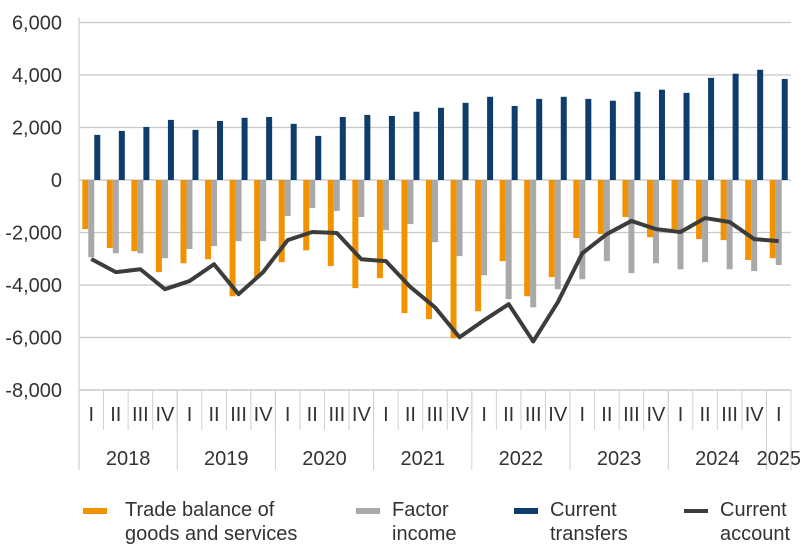 Image resolution: width=804 pixels, height=550 pixels. What do you see at coordinates (56, 181) in the screenshot?
I see `y-tick-label: 0` at bounding box center [56, 181].